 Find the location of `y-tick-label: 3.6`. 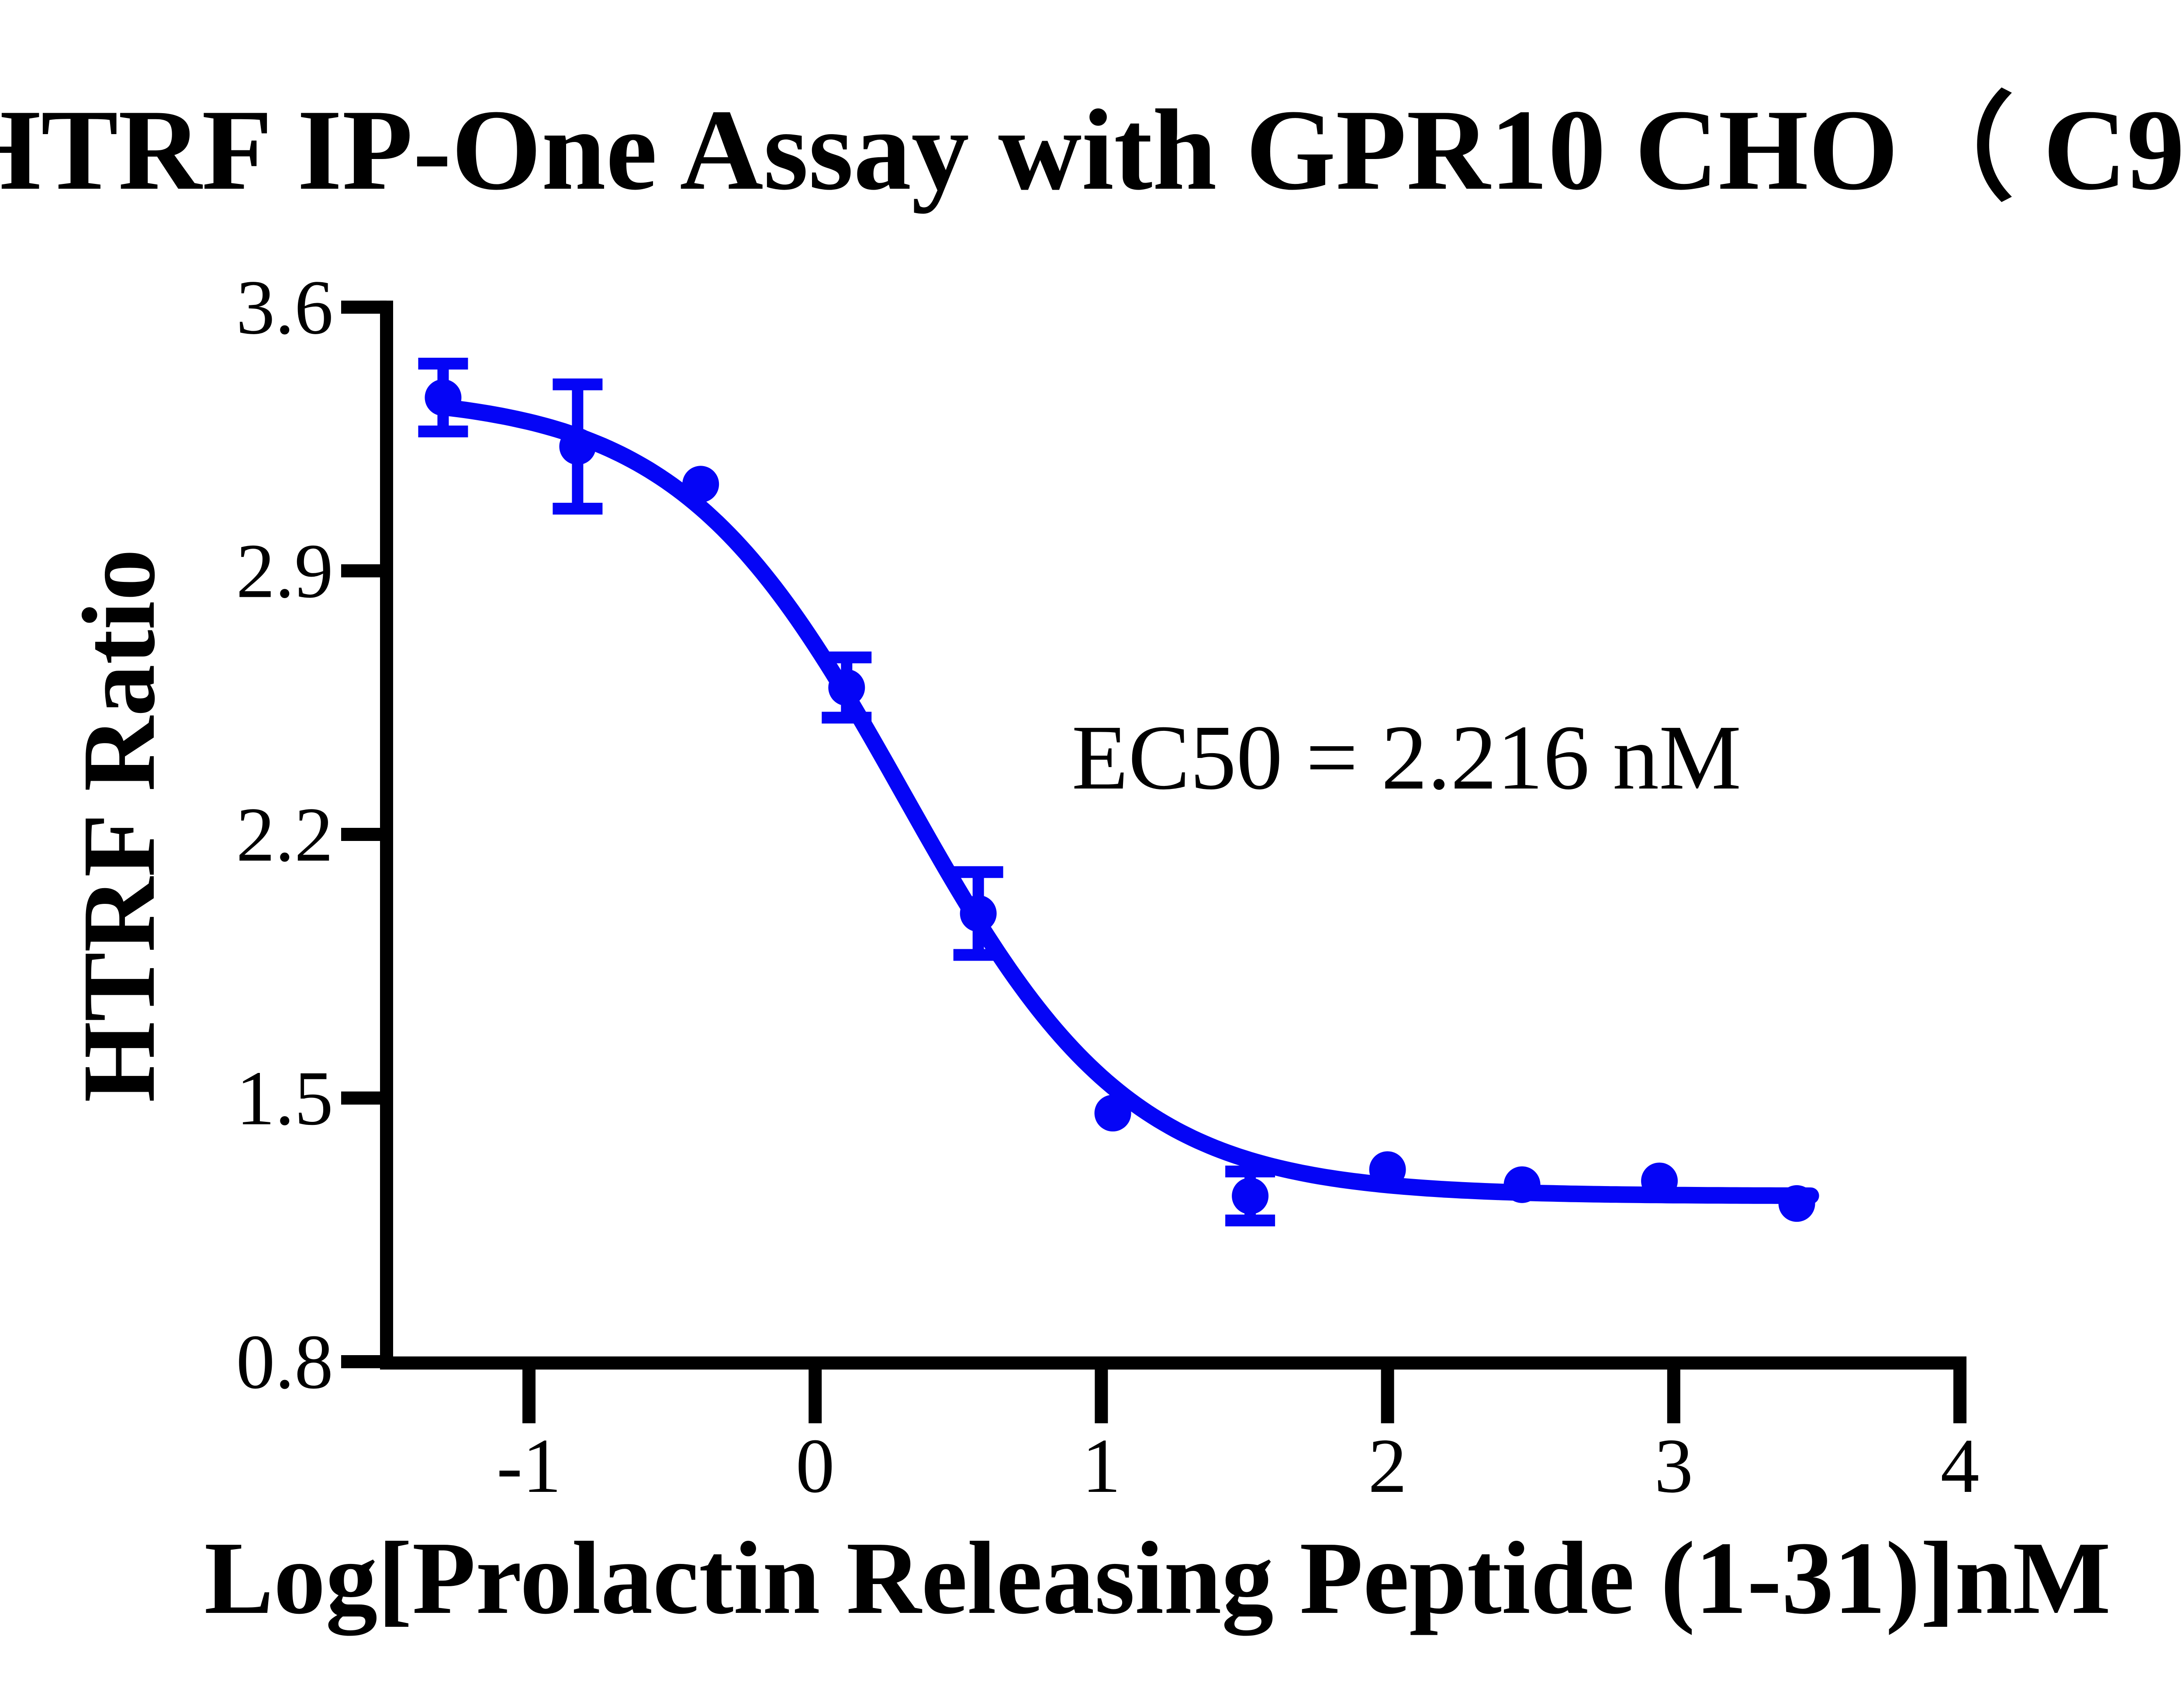

y-tick-label: 3.6 is located at coordinates (285, 307).